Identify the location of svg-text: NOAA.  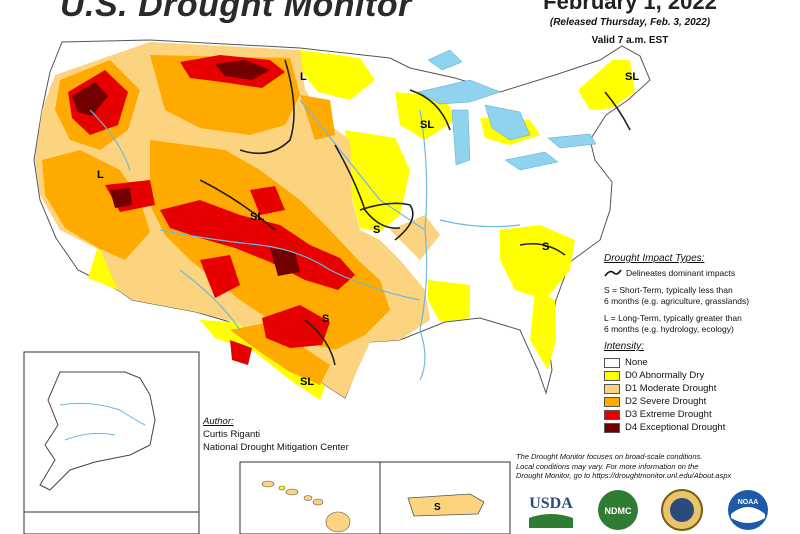
(748, 502).